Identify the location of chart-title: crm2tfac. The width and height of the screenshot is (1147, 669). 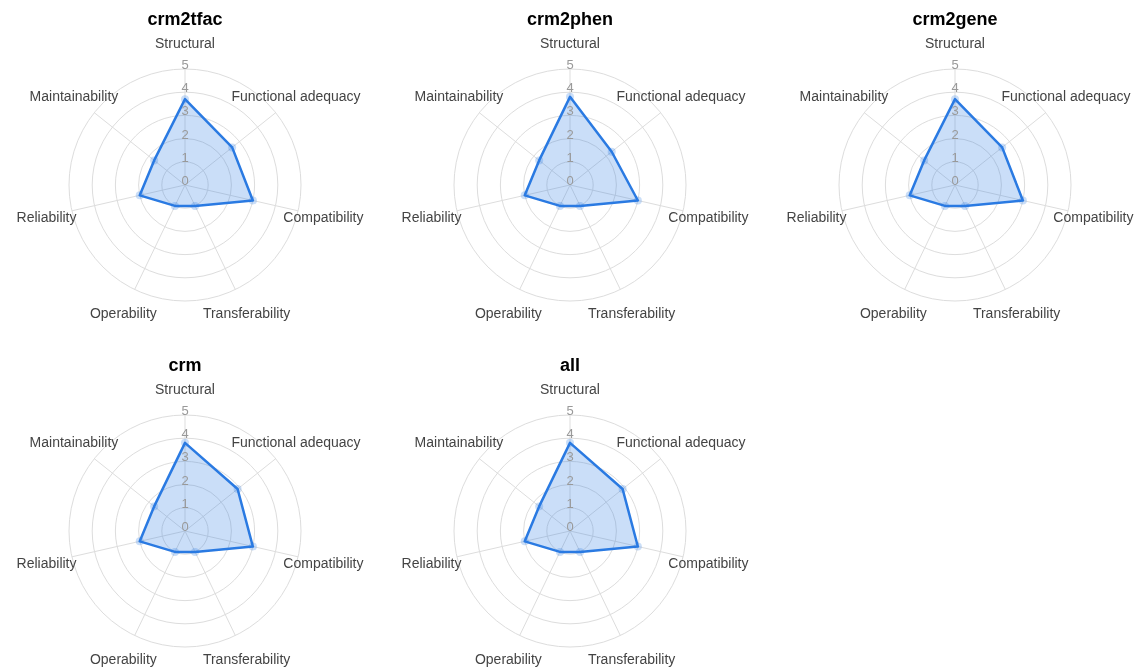
(185, 19).